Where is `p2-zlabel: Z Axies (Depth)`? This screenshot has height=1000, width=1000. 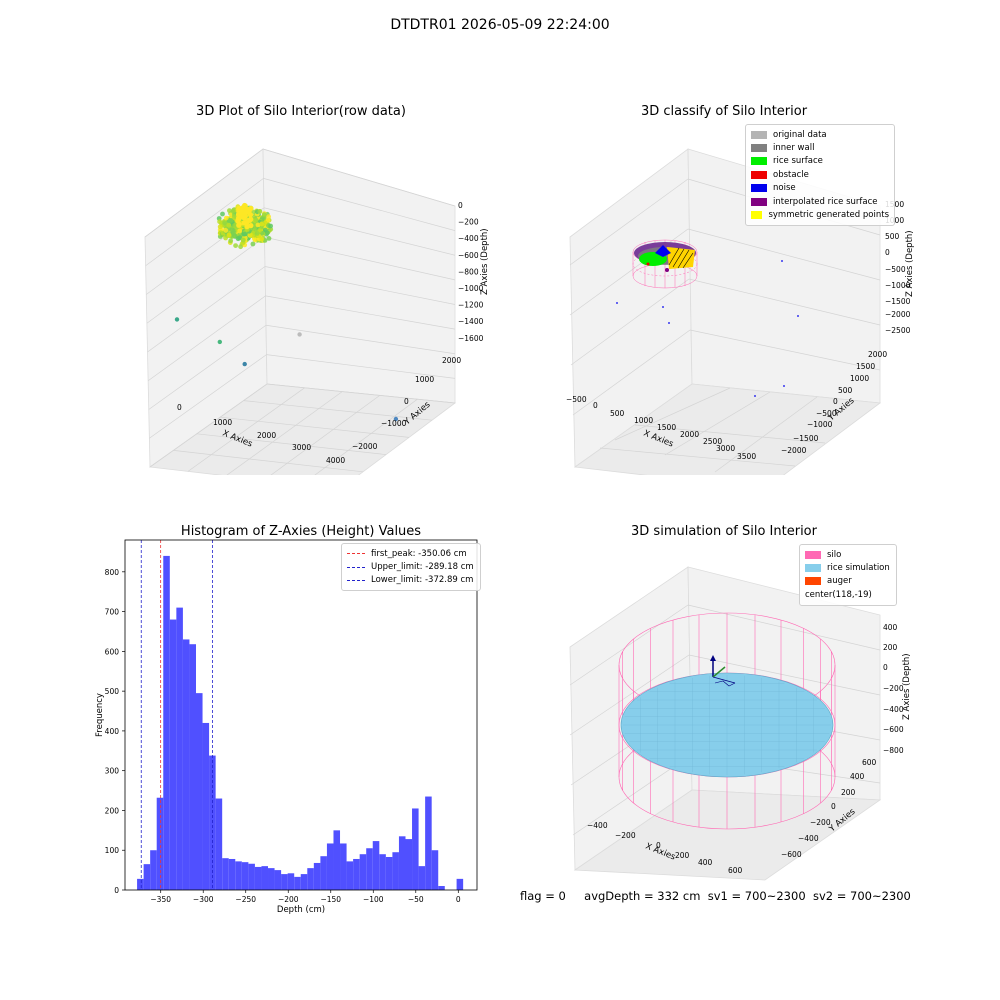
p2-zlabel: Z Axies (Depth) is located at coordinates (910, 263).